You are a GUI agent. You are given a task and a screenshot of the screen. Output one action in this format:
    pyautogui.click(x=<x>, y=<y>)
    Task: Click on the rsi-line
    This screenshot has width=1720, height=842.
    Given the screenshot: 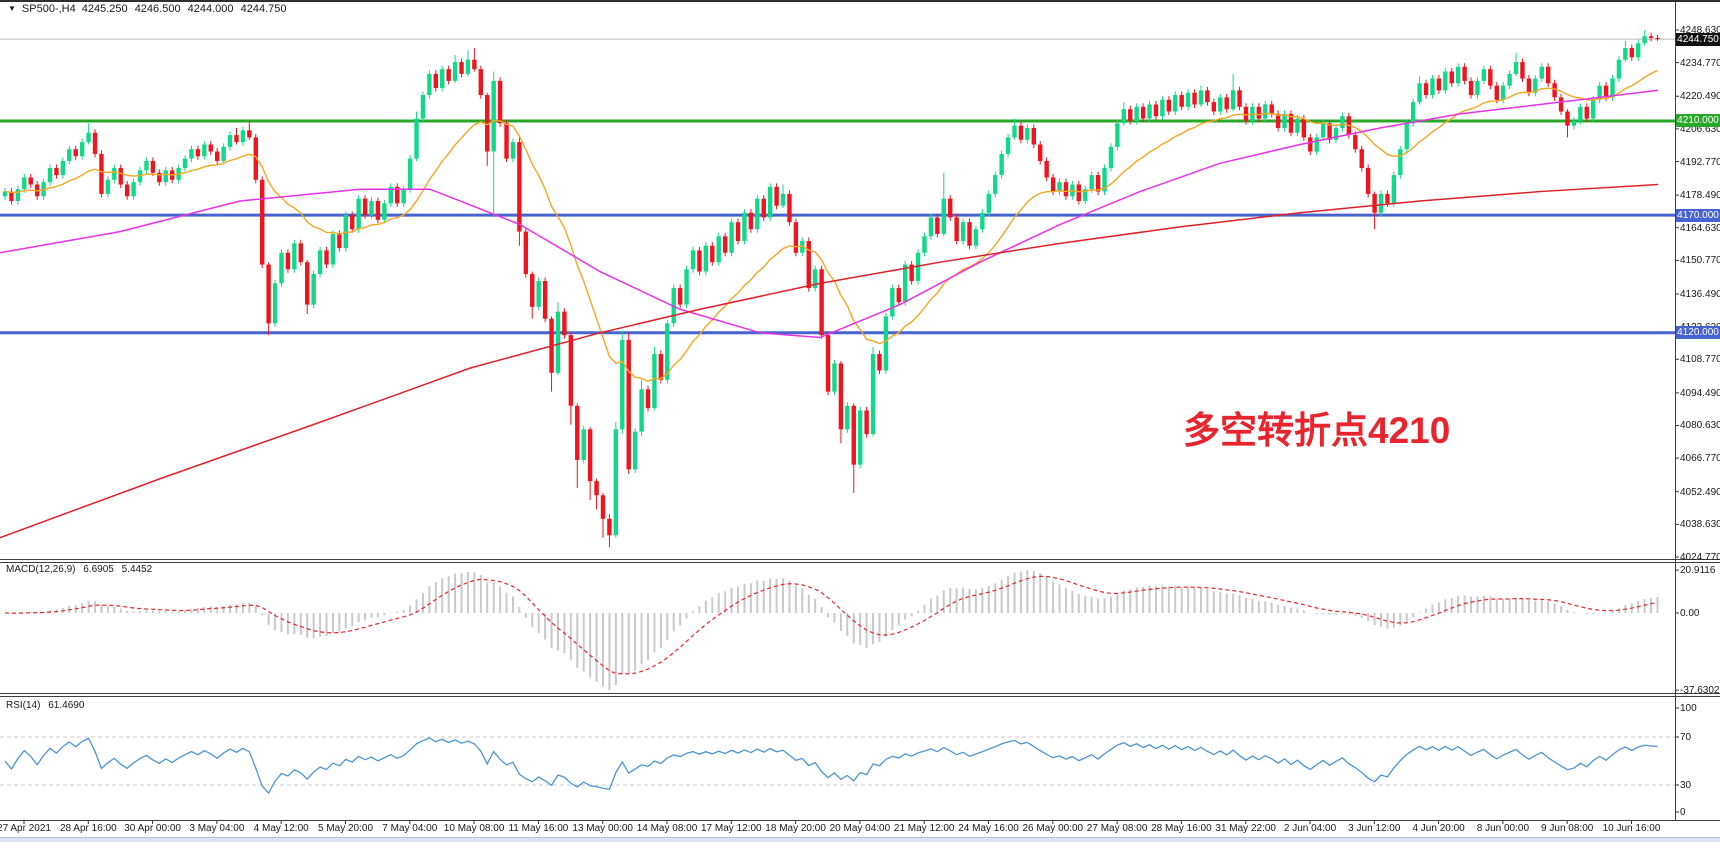 What is the action you would take?
    pyautogui.click(x=831, y=766)
    